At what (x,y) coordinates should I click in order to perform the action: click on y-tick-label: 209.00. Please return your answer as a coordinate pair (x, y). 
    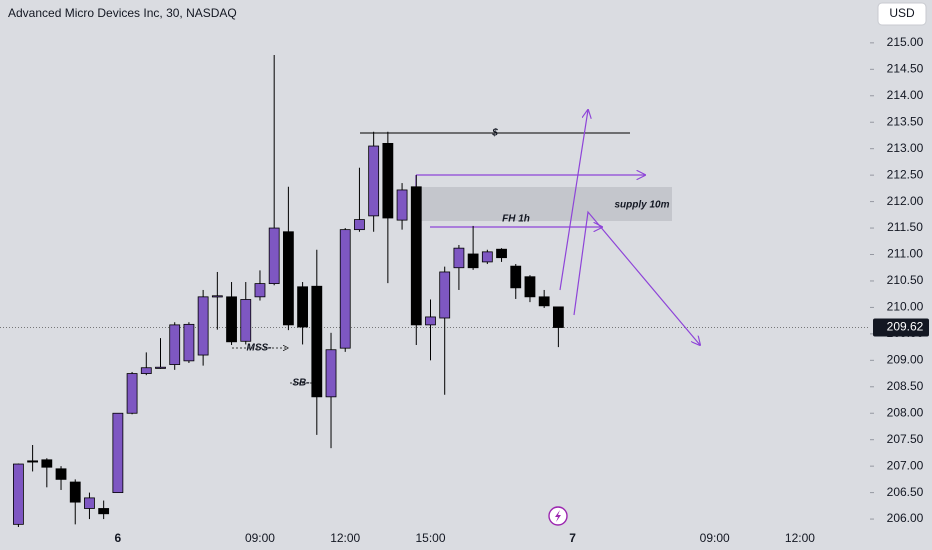
    Looking at the image, I should click on (905, 360).